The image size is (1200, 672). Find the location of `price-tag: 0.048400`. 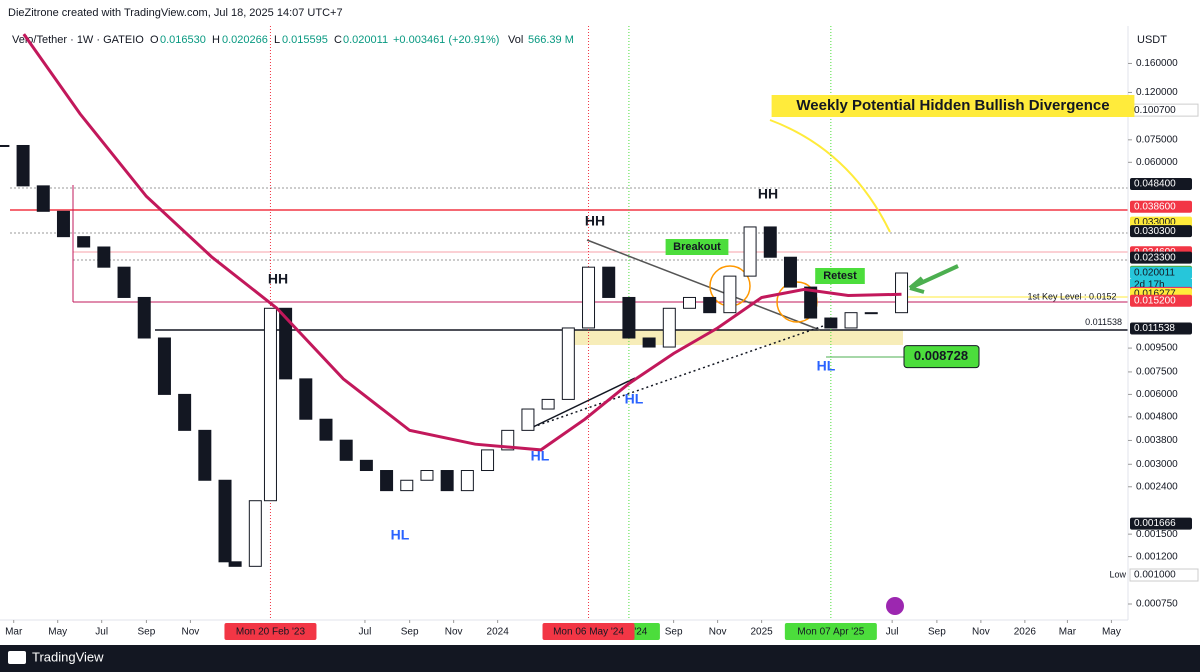

price-tag: 0.048400 is located at coordinates (1161, 183).